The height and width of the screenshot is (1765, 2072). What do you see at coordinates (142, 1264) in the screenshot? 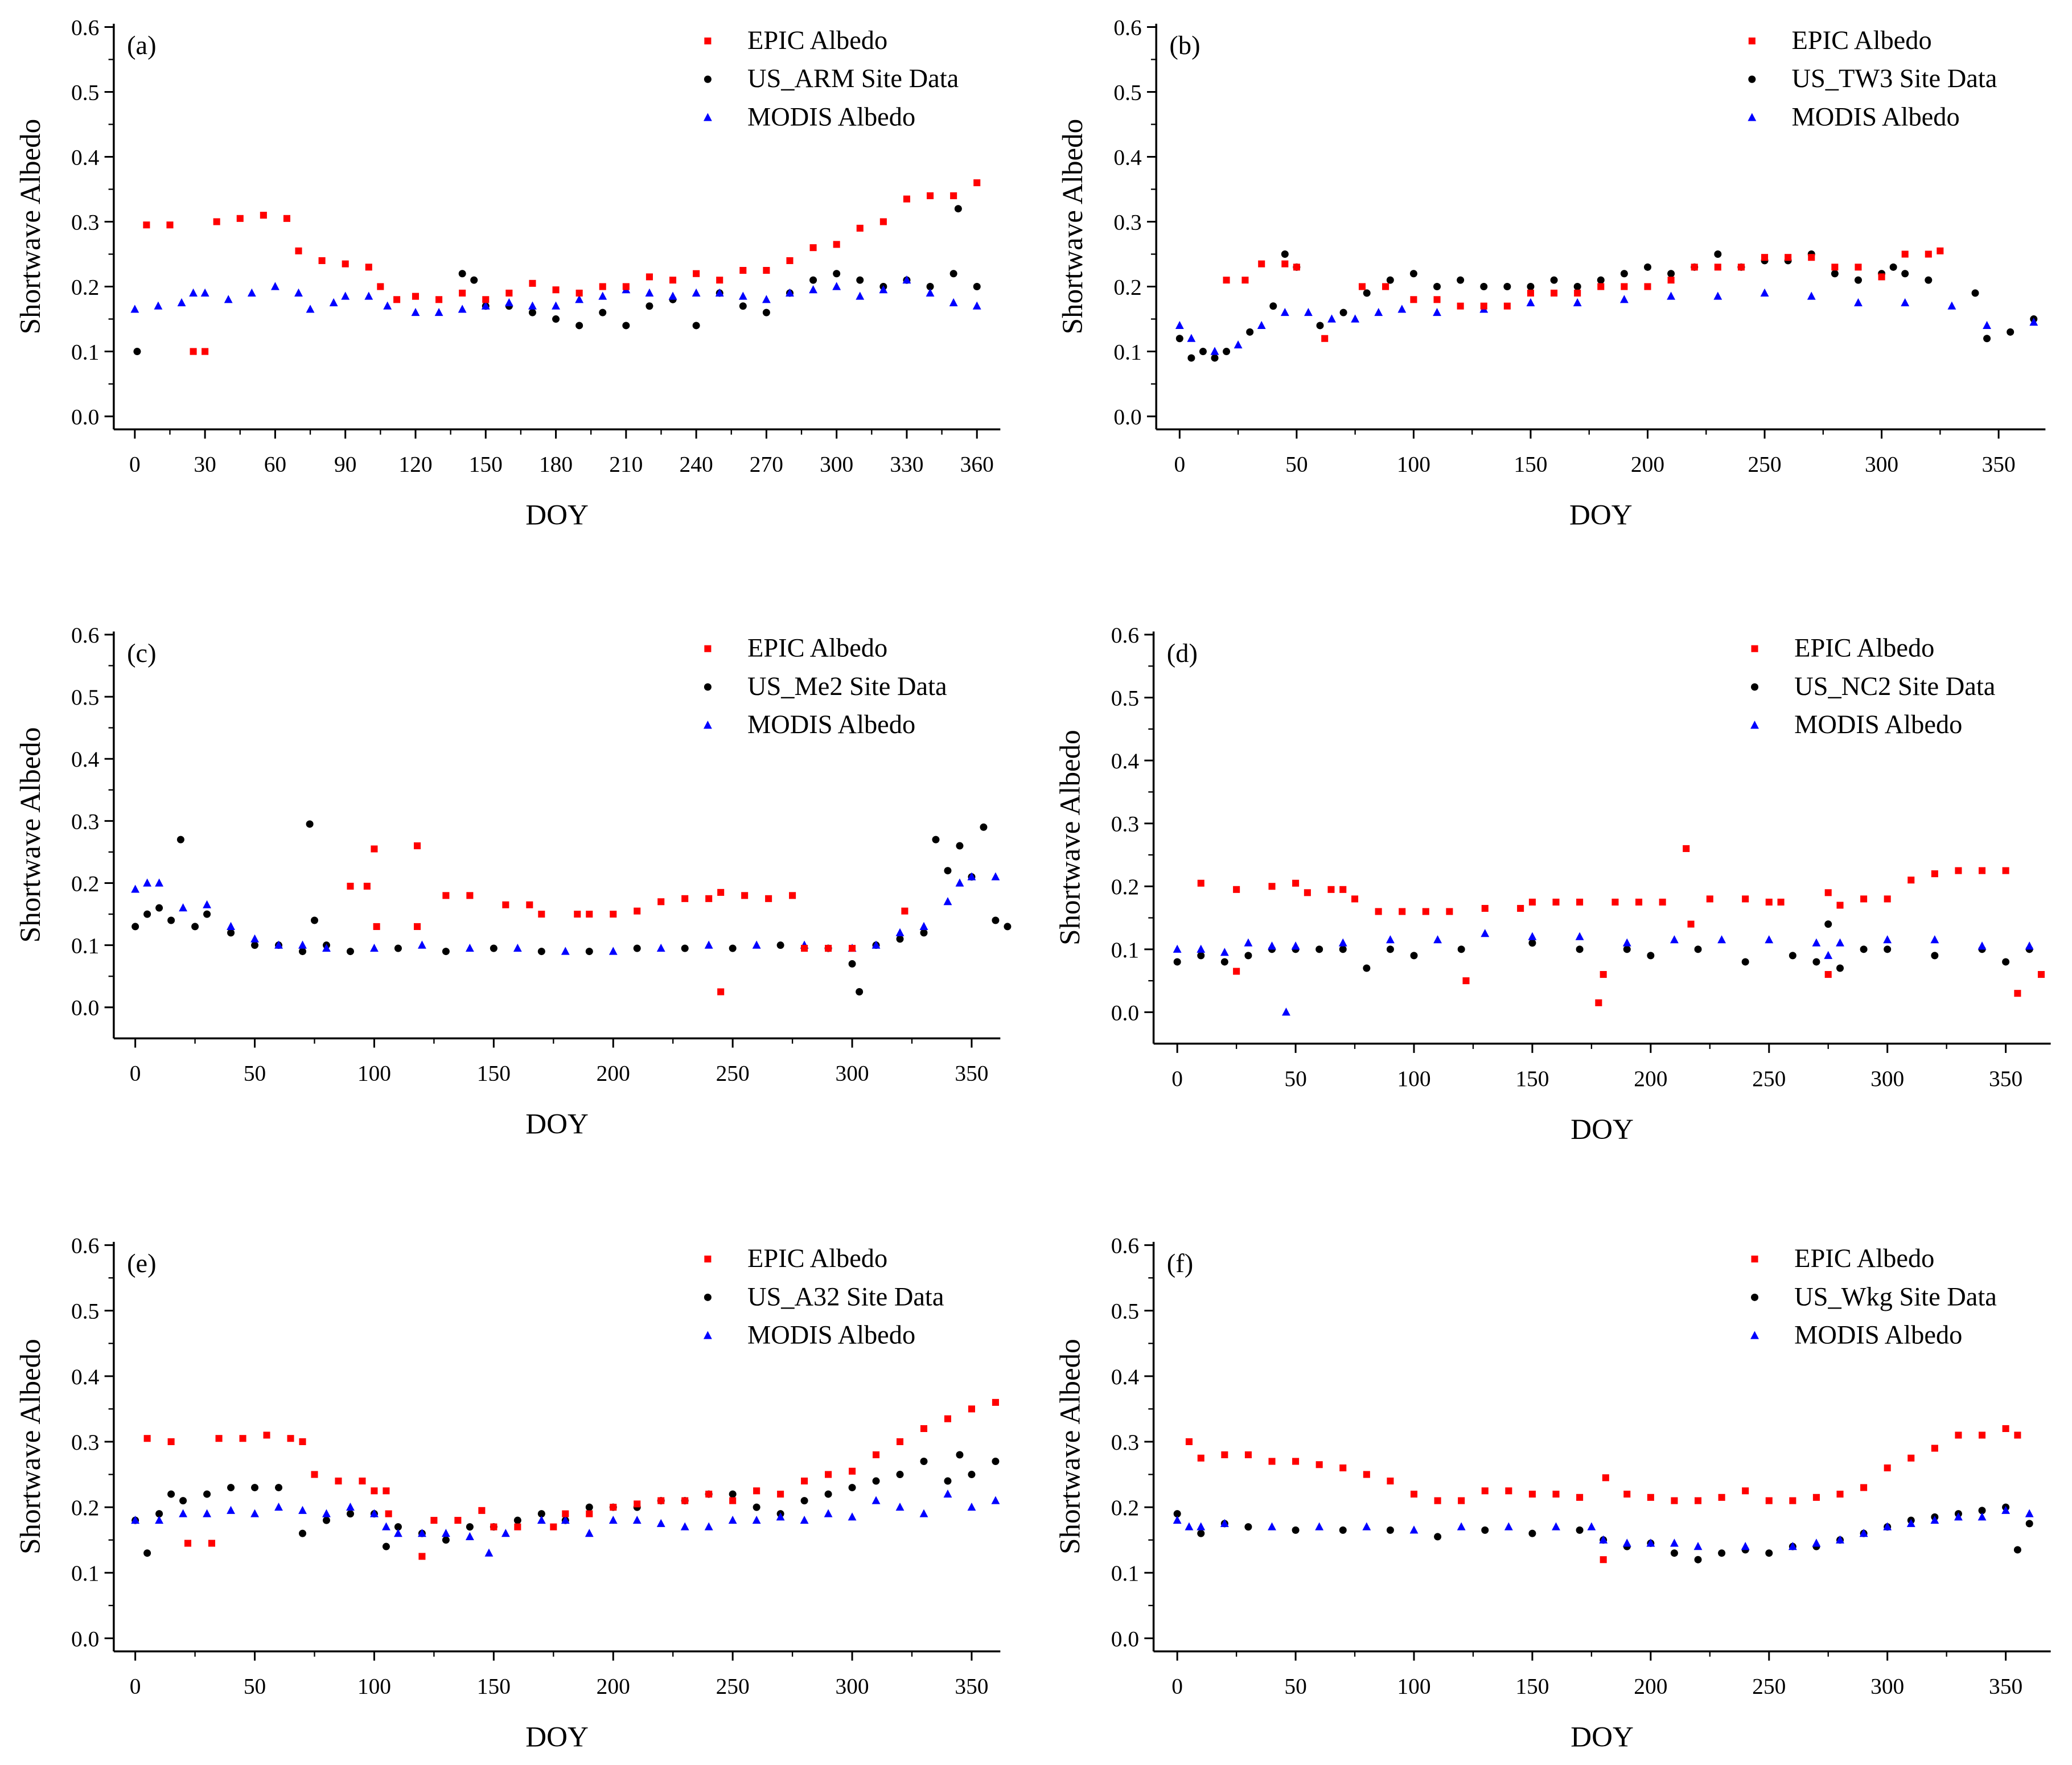
I see `panel-label: (e)` at bounding box center [142, 1264].